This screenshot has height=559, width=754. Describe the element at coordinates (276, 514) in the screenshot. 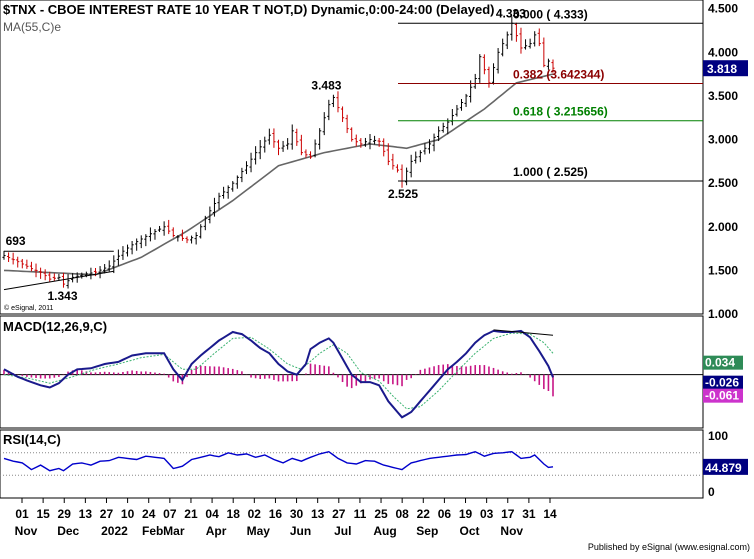

I see `x-day-label: 16` at that location.